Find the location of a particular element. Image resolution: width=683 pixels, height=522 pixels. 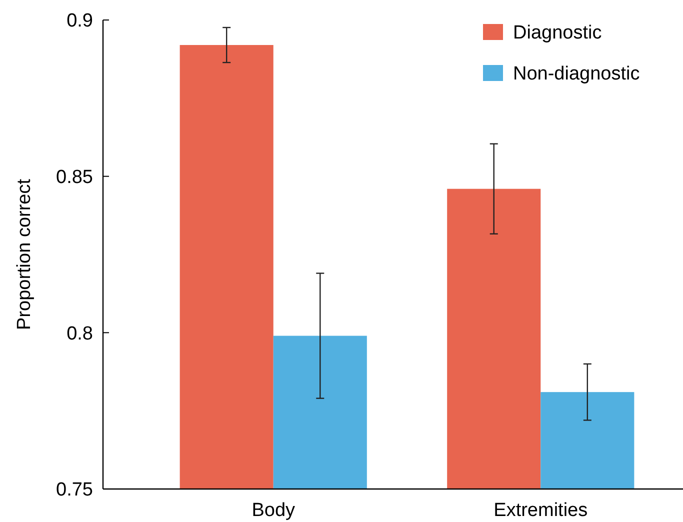

x-tick-label: Body is located at coordinates (274, 510).